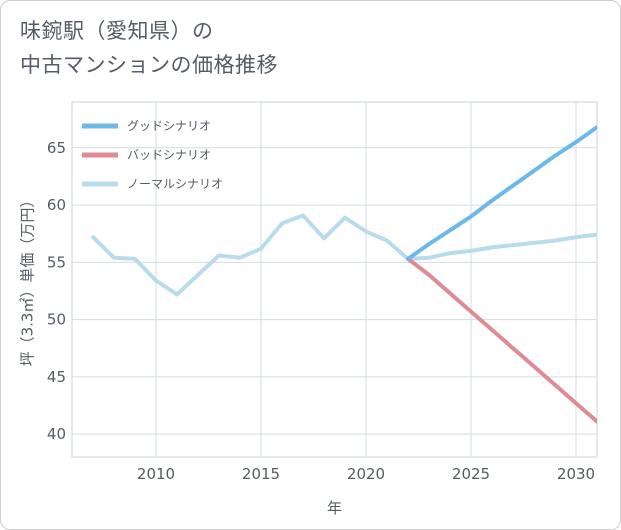 This screenshot has height=530, width=621. I want to click on x-tick-label: 2020, so click(366, 474).